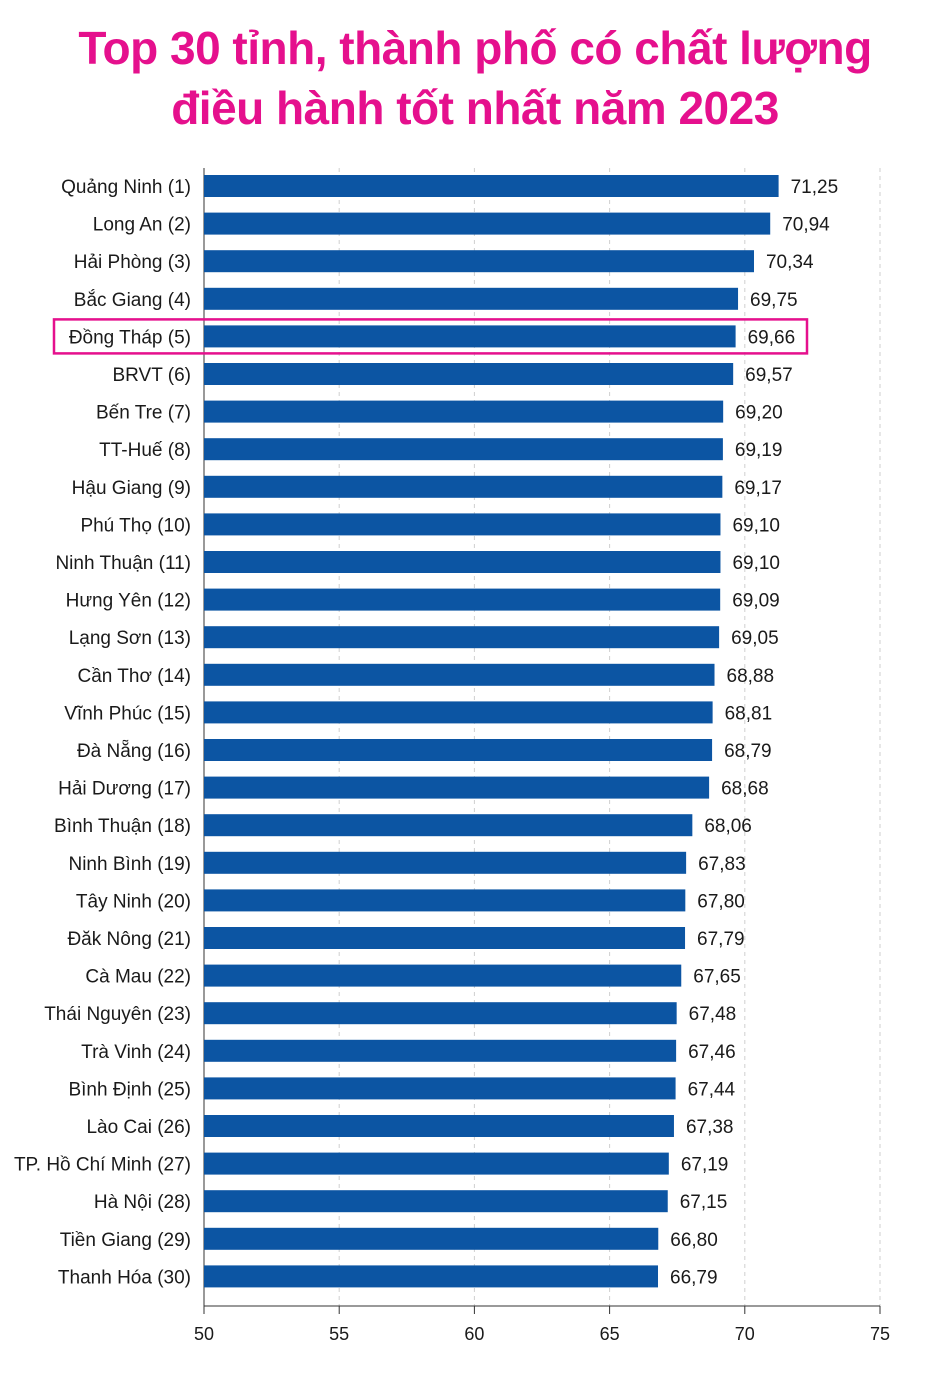 The height and width of the screenshot is (1392, 950). What do you see at coordinates (145, 450) in the screenshot?
I see `category-label: TT-Huế (8)` at bounding box center [145, 450].